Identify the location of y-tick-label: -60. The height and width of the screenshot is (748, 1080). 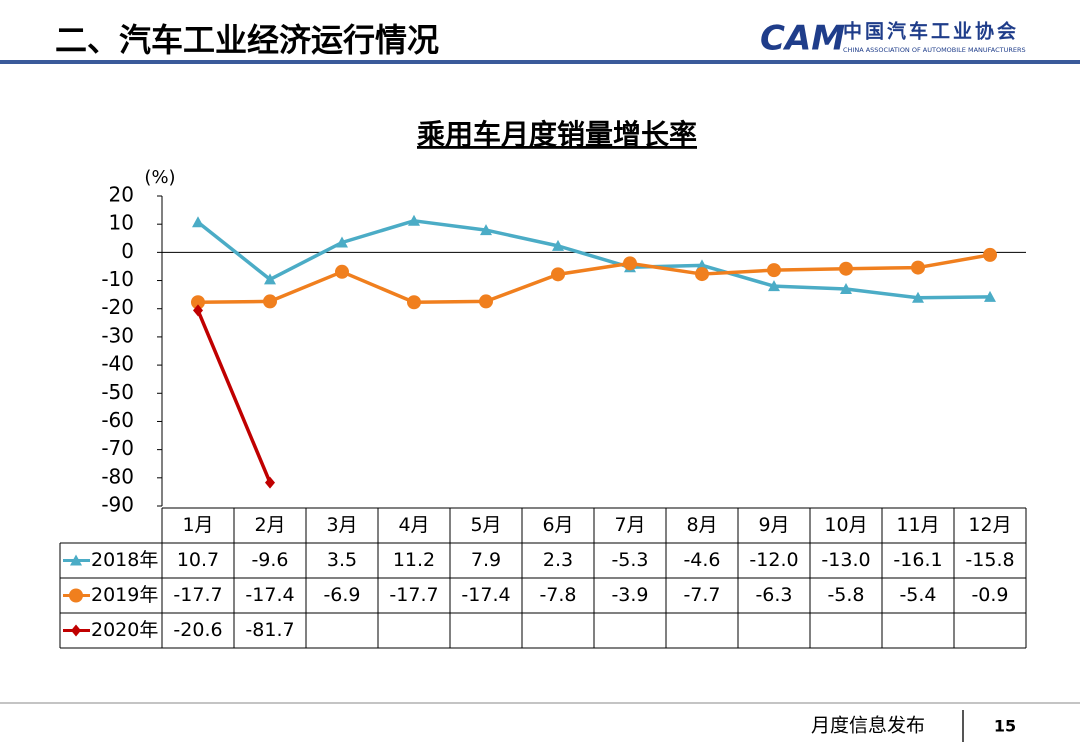
(117, 420).